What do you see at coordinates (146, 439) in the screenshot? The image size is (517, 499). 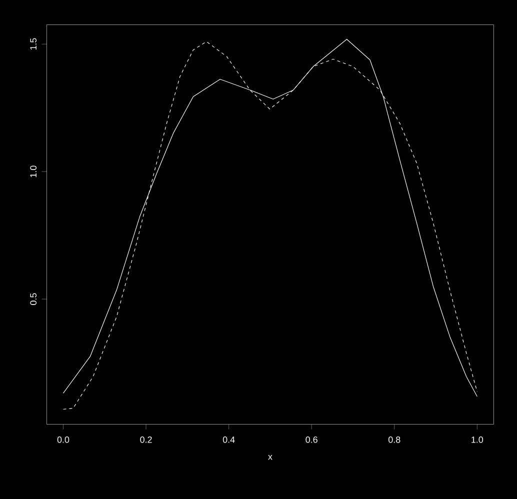 I see `x-tick-label: 0.2` at bounding box center [146, 439].